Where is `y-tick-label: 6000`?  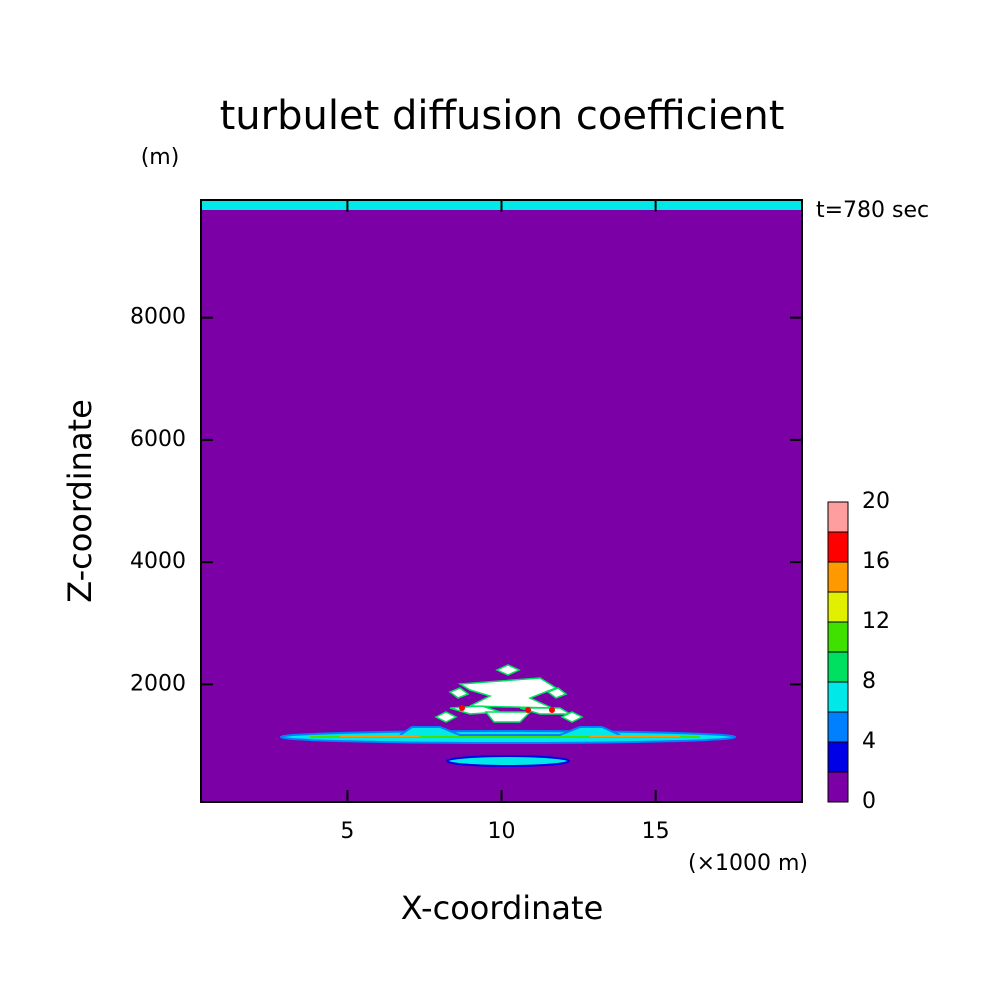
y-tick-label: 6000 is located at coordinates (158, 439).